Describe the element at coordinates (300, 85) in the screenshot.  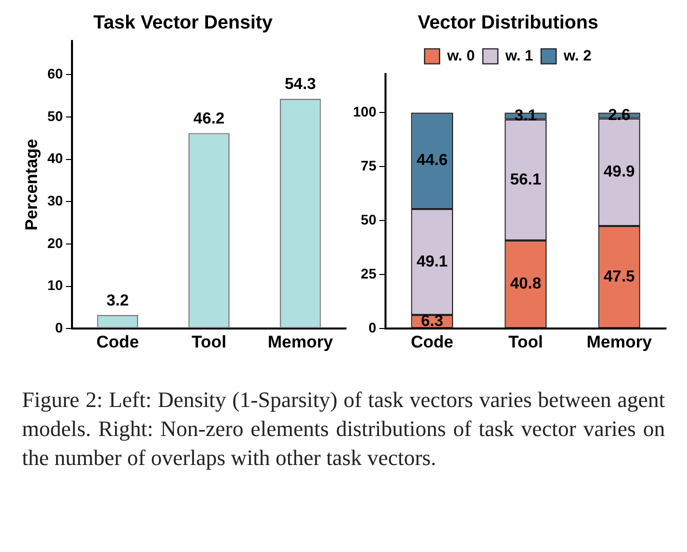
I see `data-label: 54.3` at that location.